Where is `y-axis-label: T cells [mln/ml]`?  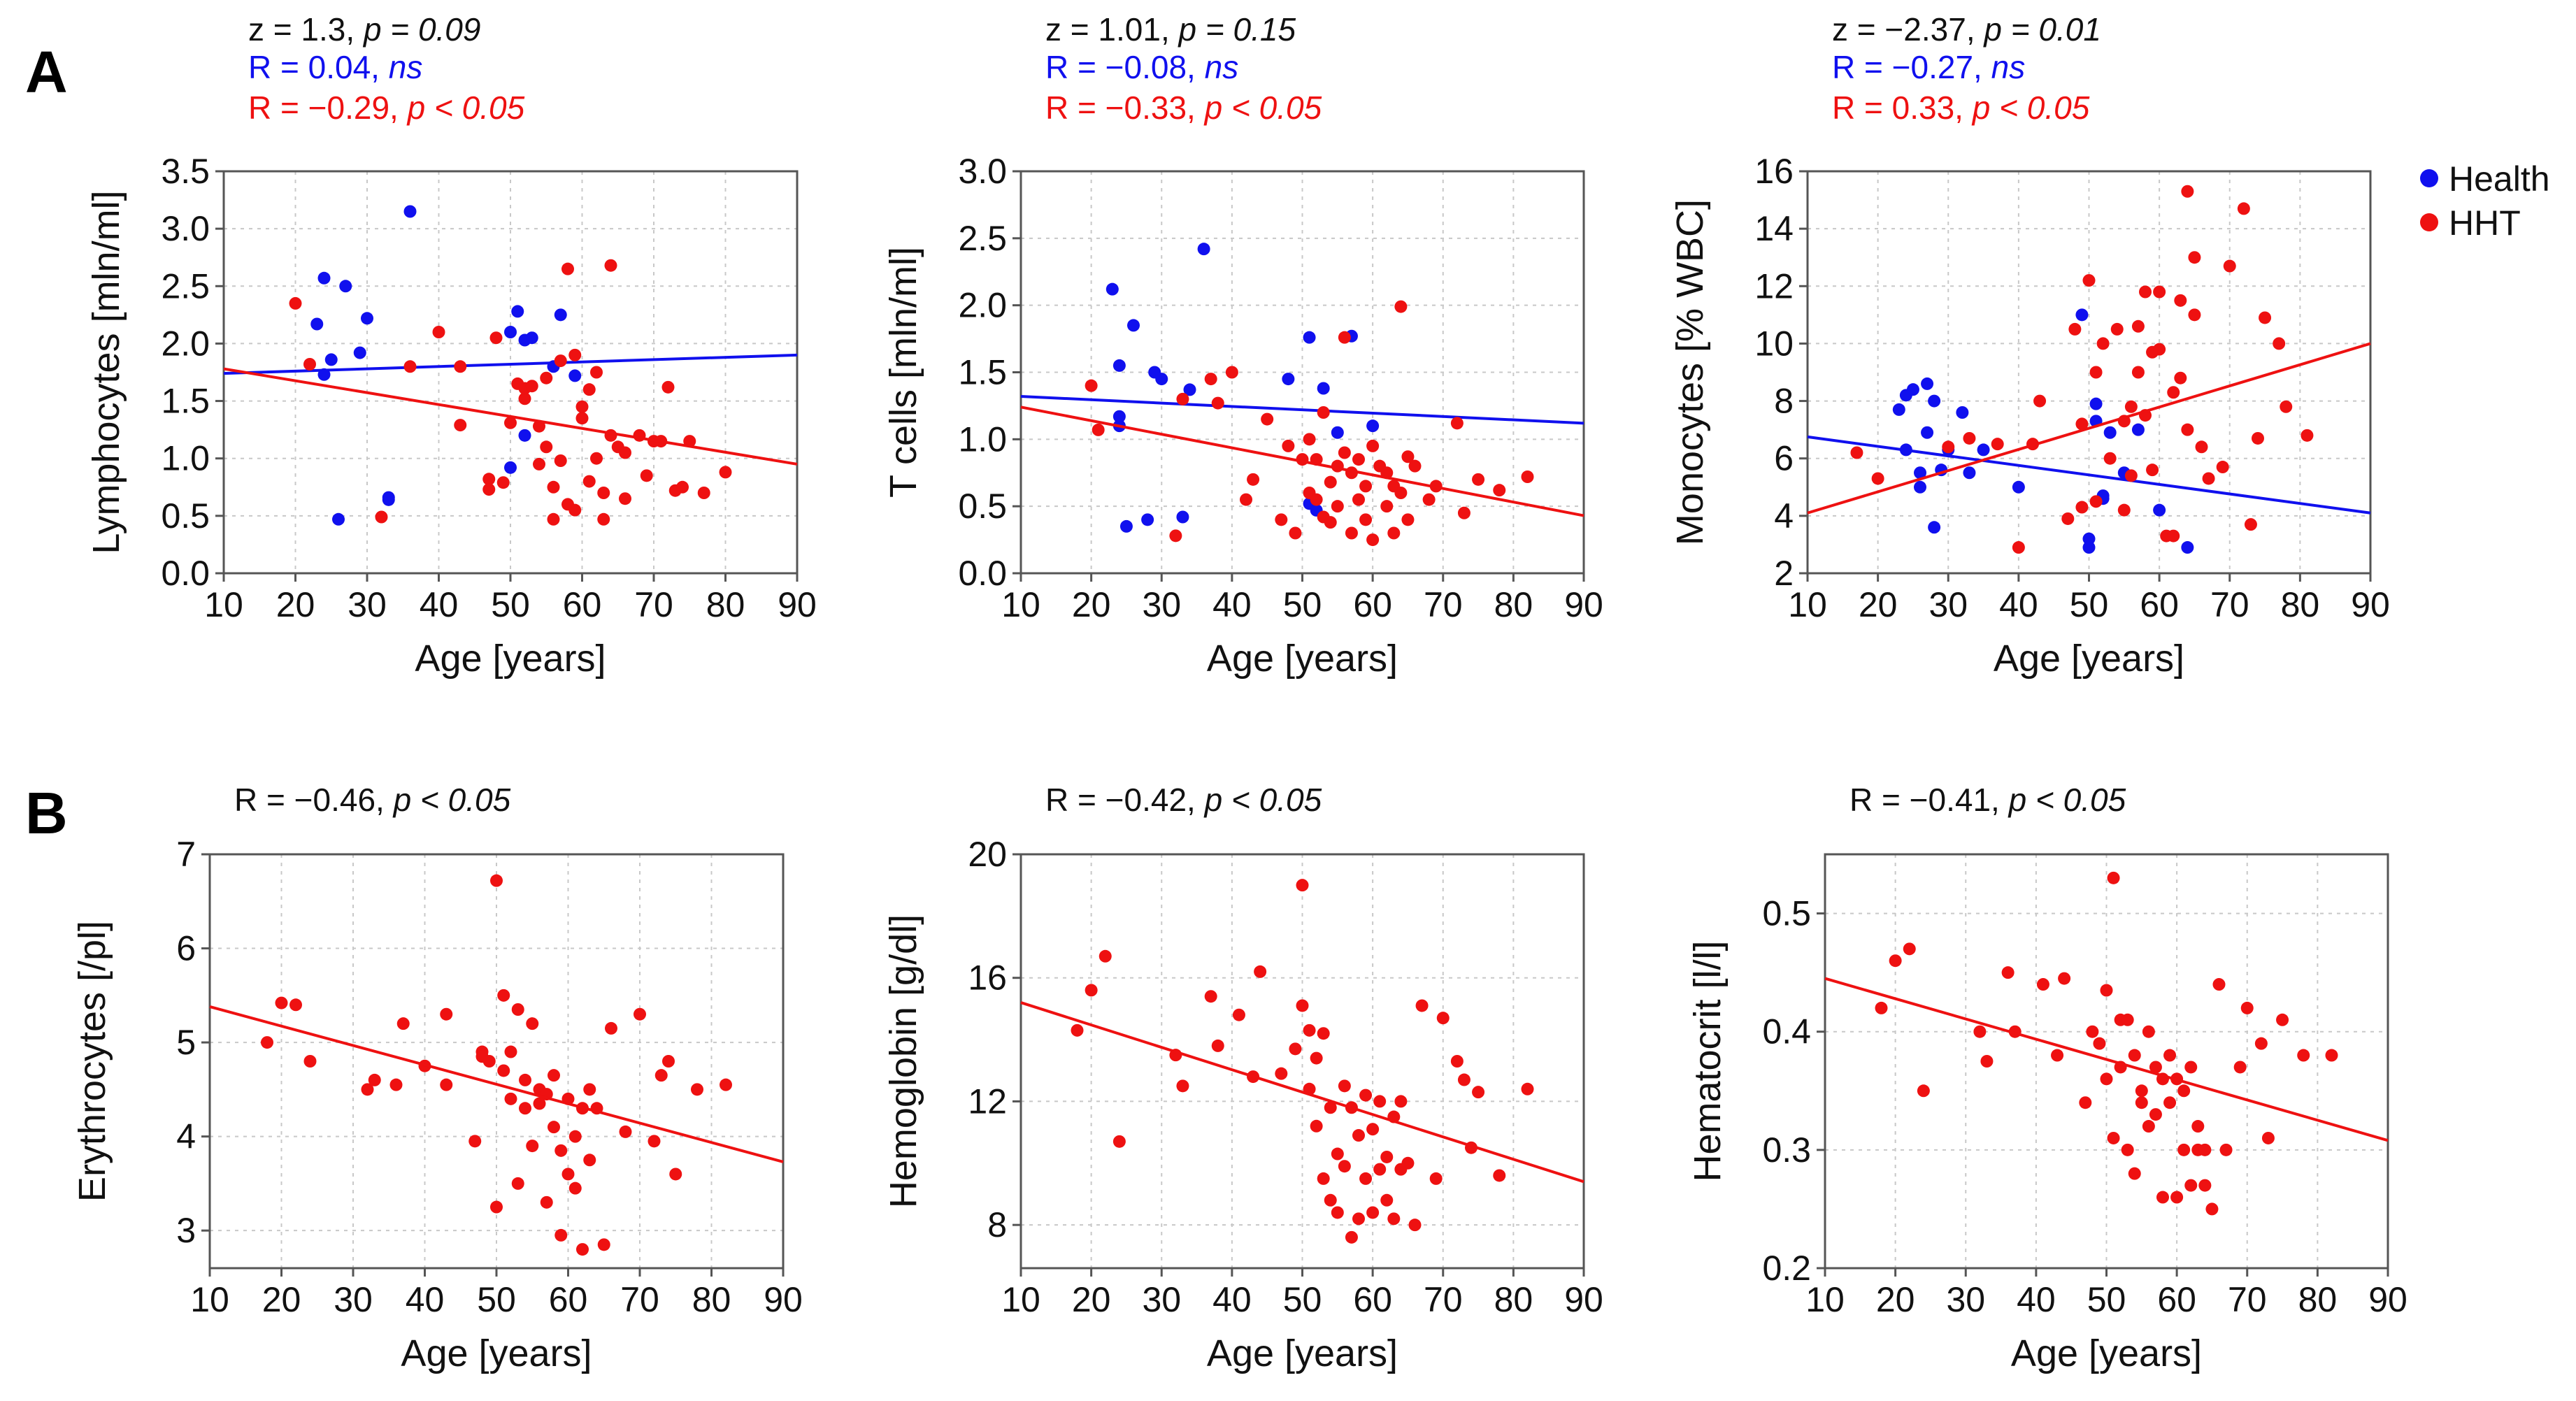 y-axis-label: T cells [mln/ml] is located at coordinates (903, 372).